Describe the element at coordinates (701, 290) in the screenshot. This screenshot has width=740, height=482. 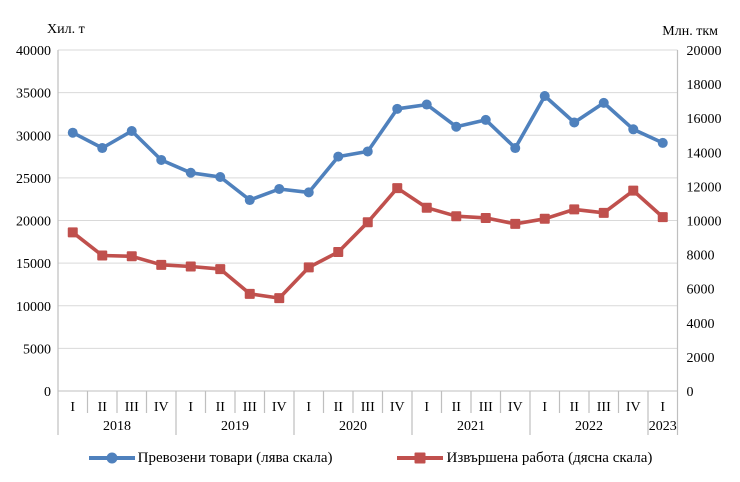
I see `right-axis-tick-label: 6000` at that location.